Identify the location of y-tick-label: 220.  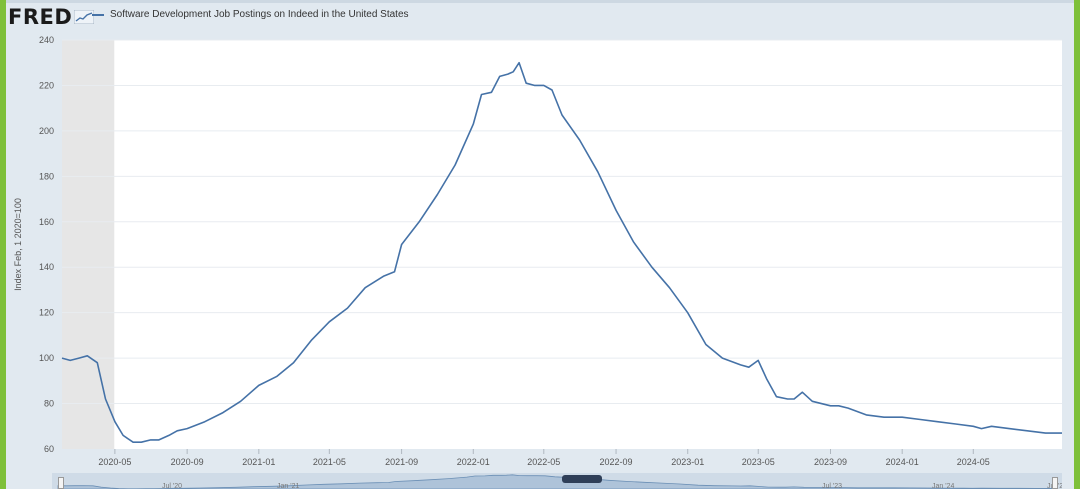
(46, 85).